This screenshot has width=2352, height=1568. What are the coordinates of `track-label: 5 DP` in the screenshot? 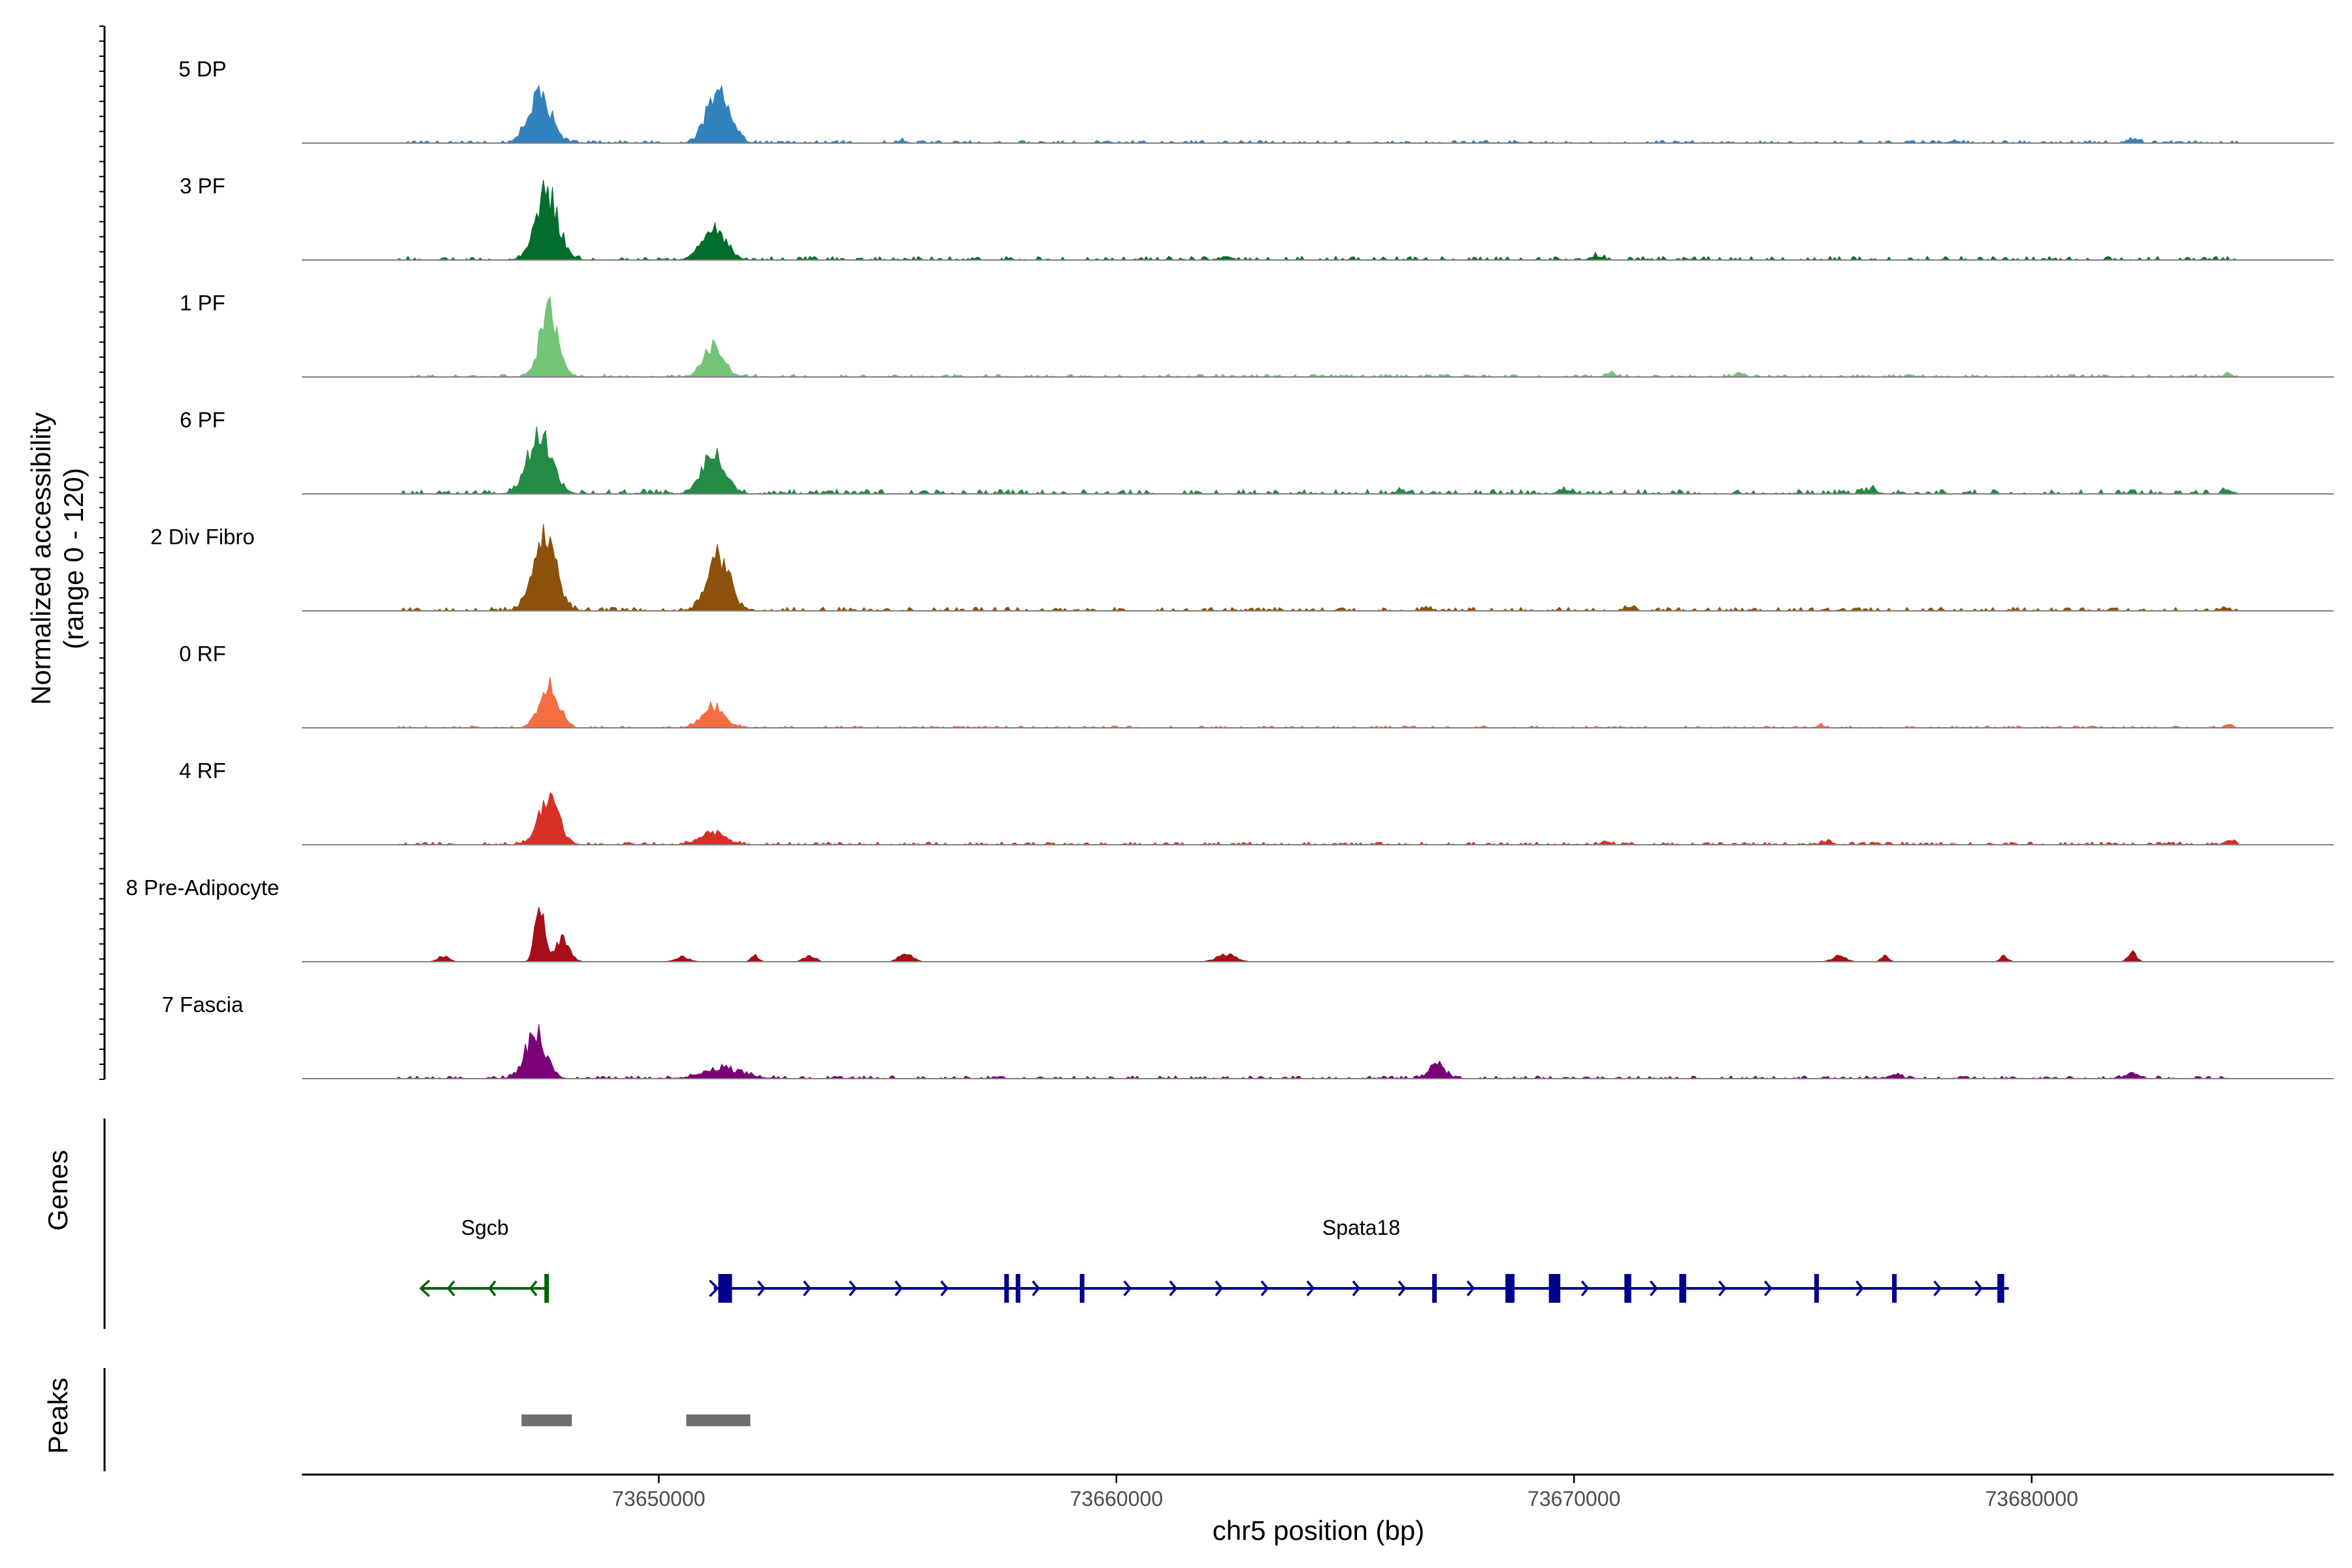 It's located at (202, 69).